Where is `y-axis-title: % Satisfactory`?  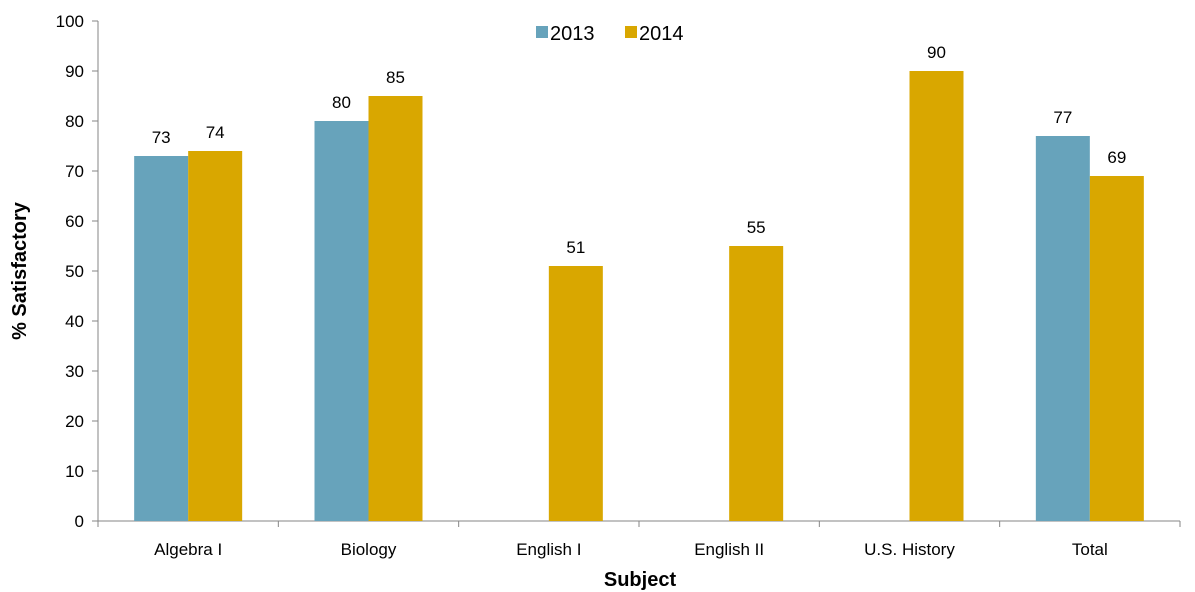
y-axis-title: % Satisfactory is located at coordinates (20, 270).